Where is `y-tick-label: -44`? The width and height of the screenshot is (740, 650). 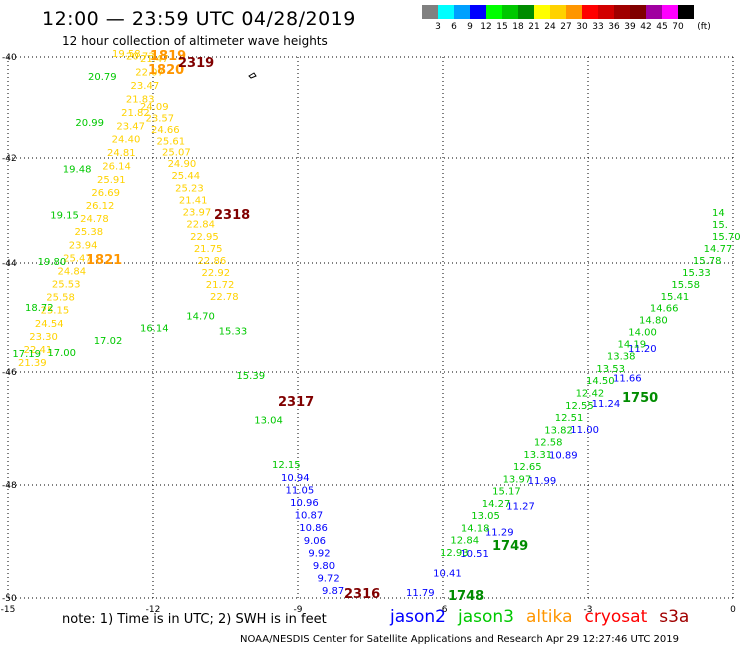 y-tick-label: -44 is located at coordinates (9, 264).